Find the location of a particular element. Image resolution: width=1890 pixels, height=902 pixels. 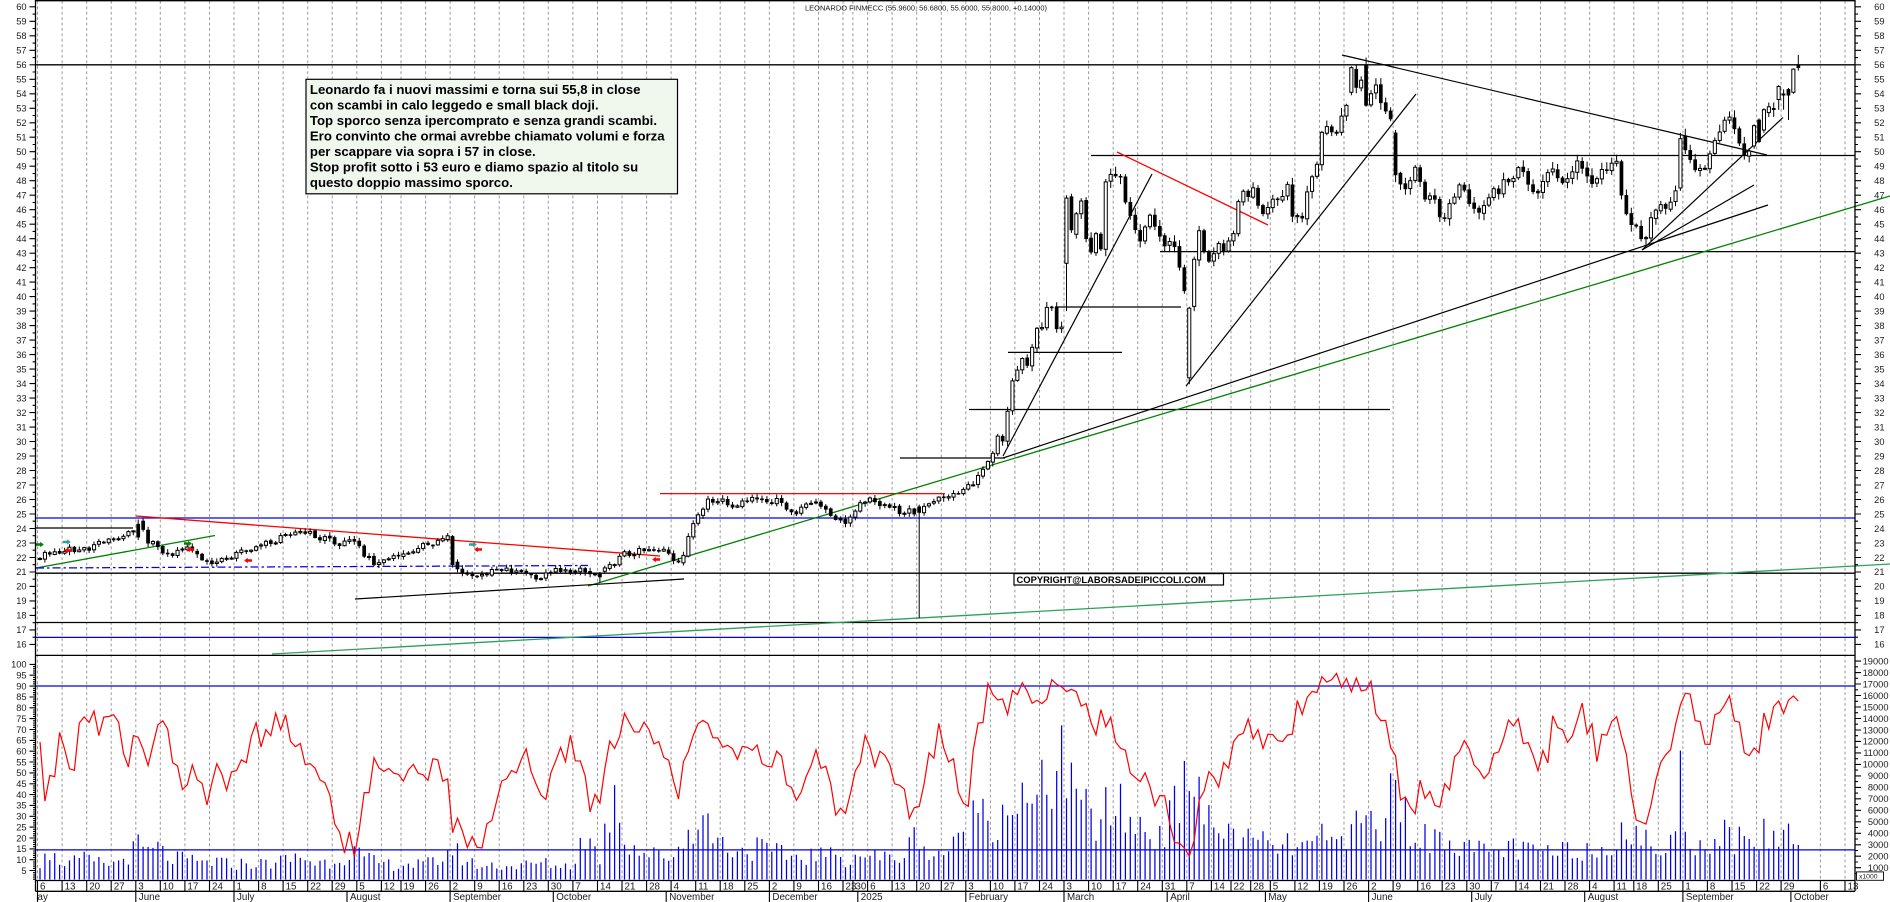

svg-text: 85 is located at coordinates (21, 697).